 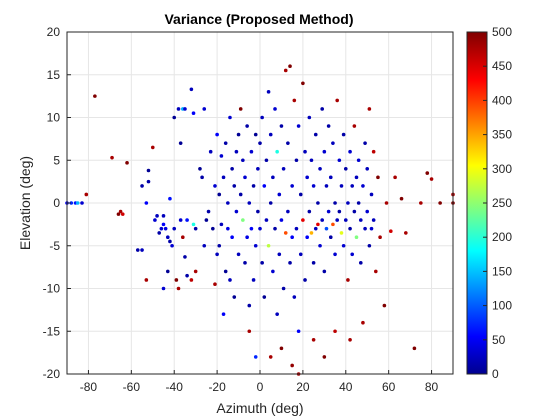 I want to click on y-tick-label: -20, so click(x=52, y=374).